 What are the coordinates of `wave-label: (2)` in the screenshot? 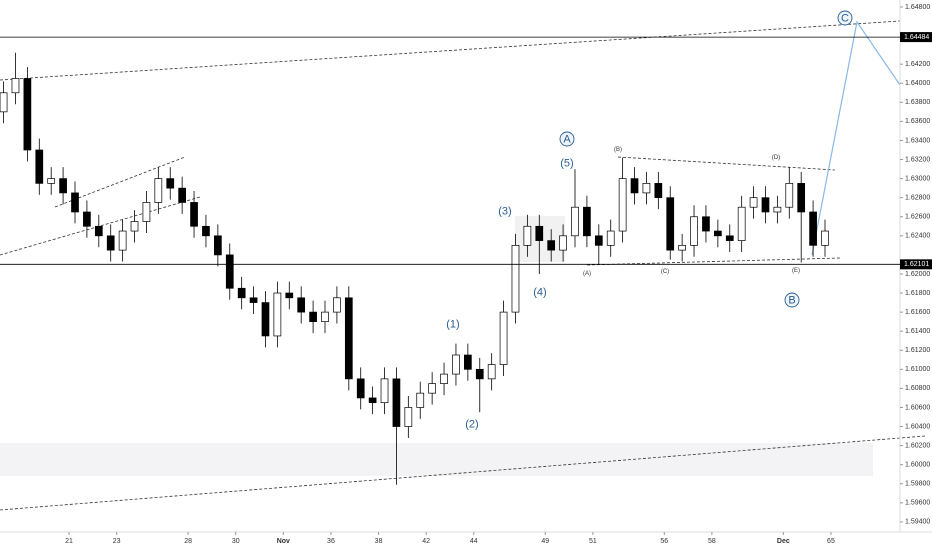 It's located at (471, 424).